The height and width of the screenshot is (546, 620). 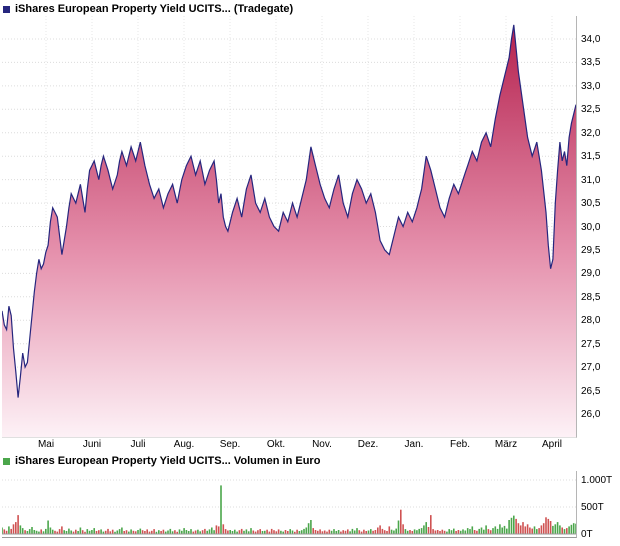 I want to click on price-axis-tick: 27,5, so click(x=591, y=344).